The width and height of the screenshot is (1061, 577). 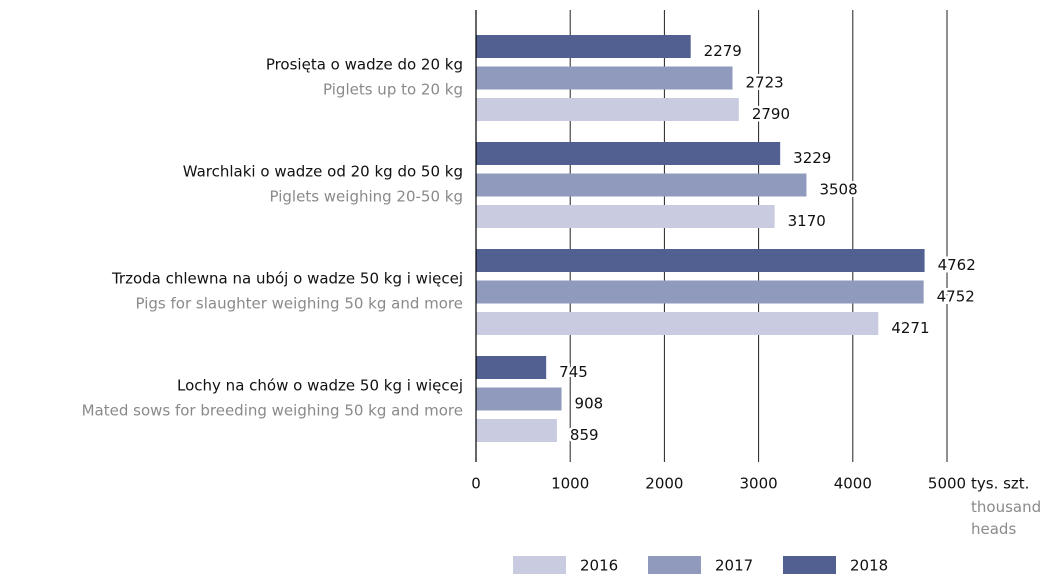 What do you see at coordinates (664, 484) in the screenshot?
I see `x-tick-label: 2000` at bounding box center [664, 484].